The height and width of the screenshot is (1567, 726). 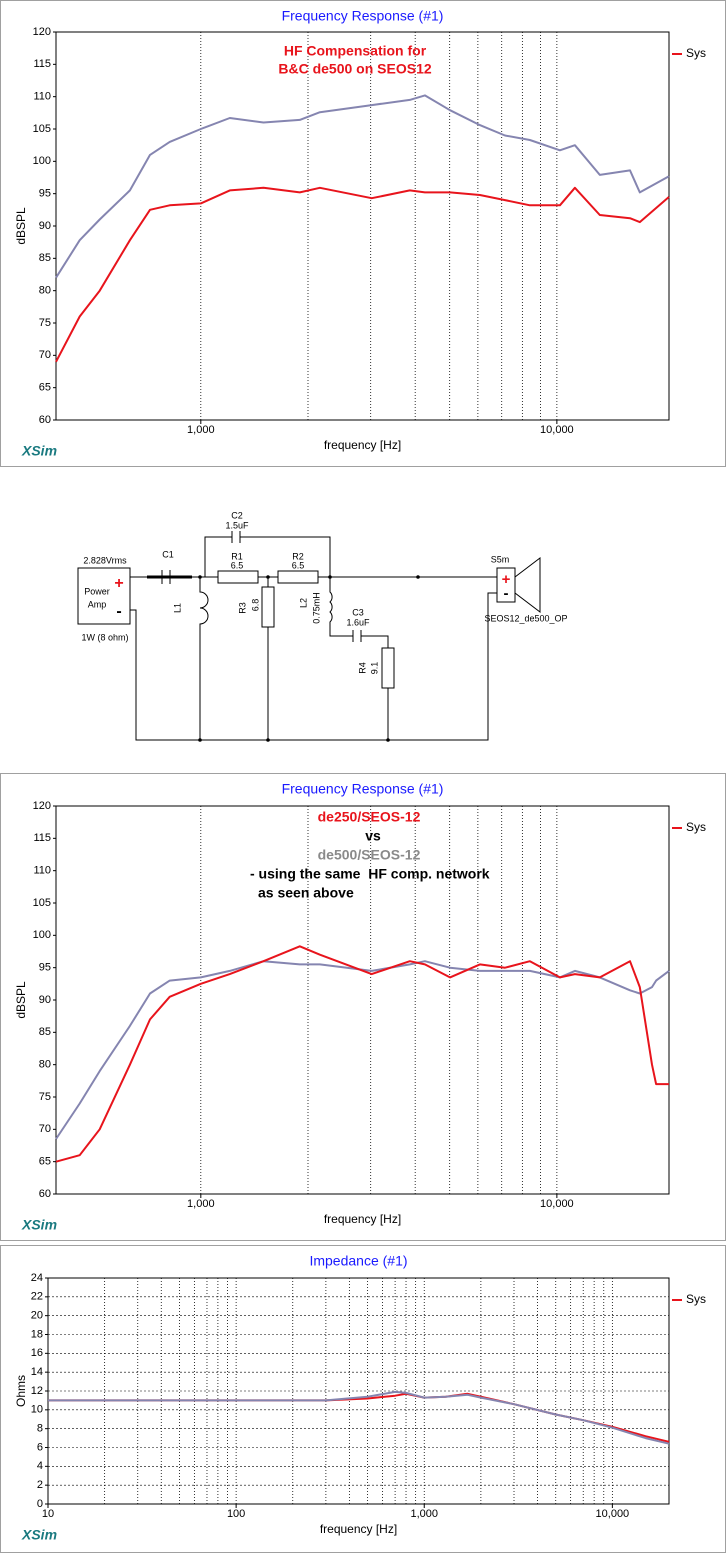 I want to click on c1-plates, so click(x=166, y=577).